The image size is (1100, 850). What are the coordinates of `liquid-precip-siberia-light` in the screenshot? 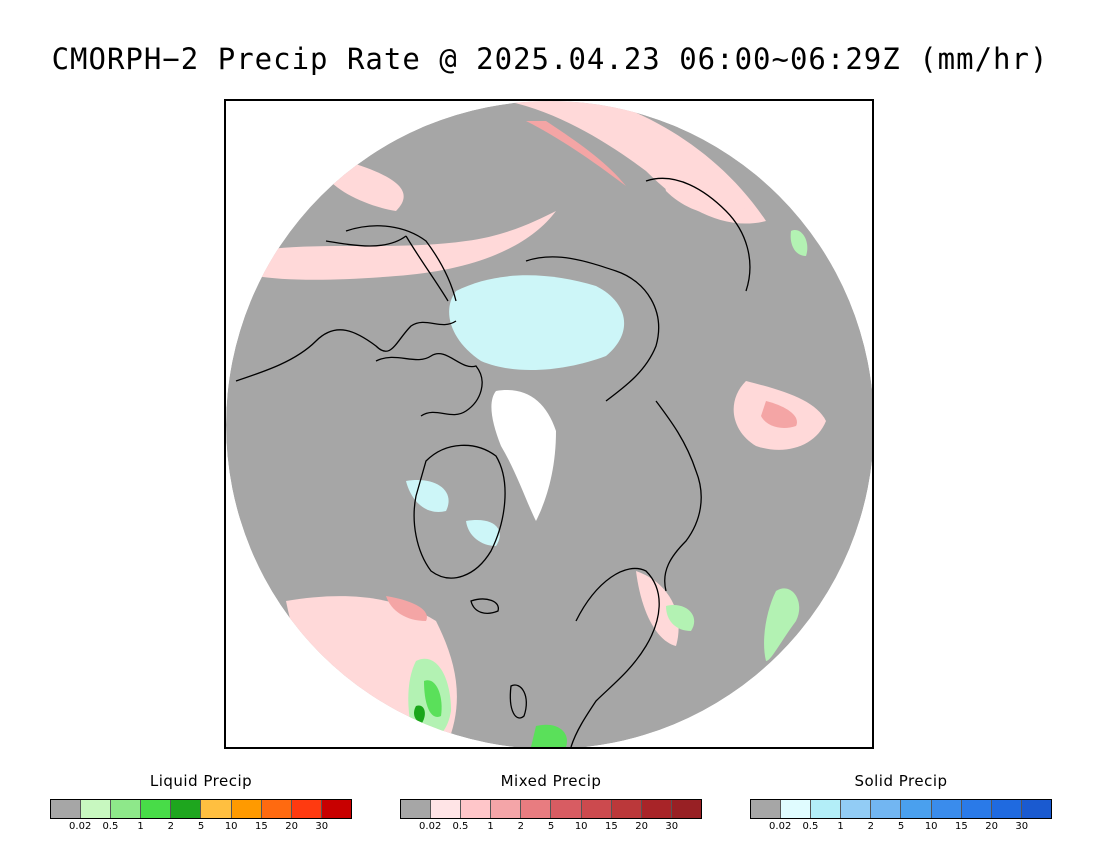 It's located at (782, 624).